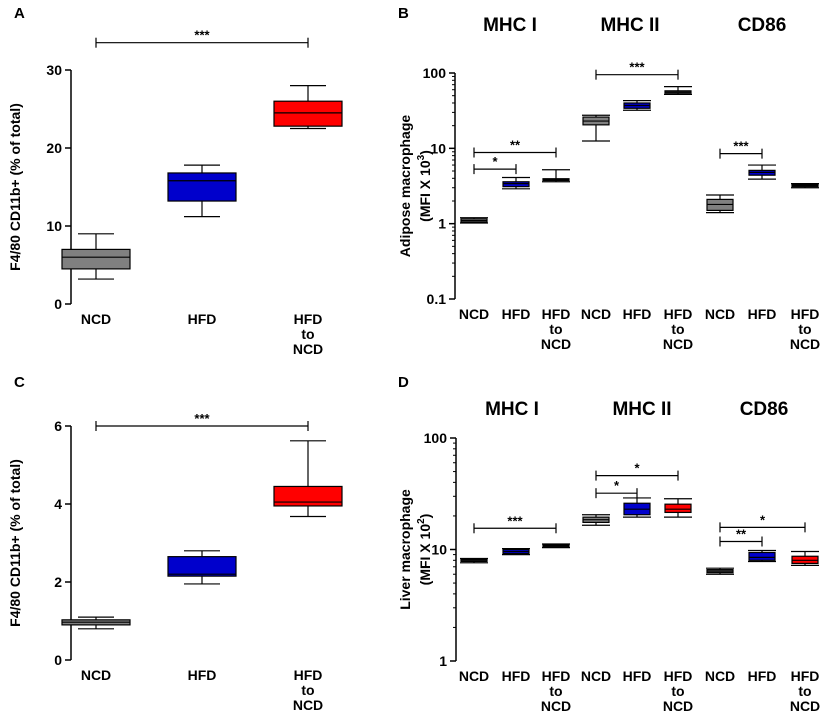 The image size is (829, 719). Describe the element at coordinates (58, 504) in the screenshot. I see `y-tick-label: 4` at that location.